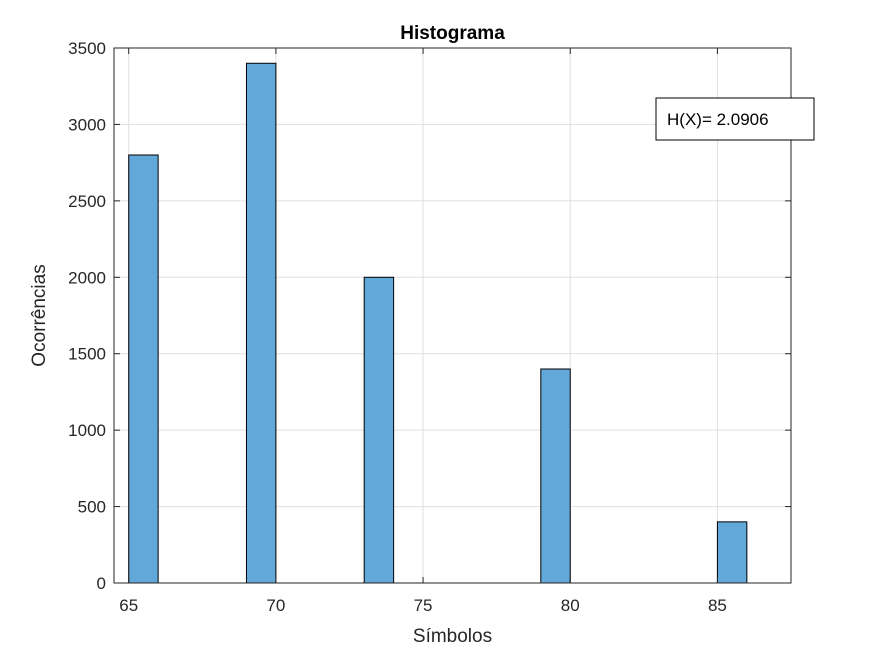 The image size is (875, 656). I want to click on x-tick-label: 75, so click(423, 605).